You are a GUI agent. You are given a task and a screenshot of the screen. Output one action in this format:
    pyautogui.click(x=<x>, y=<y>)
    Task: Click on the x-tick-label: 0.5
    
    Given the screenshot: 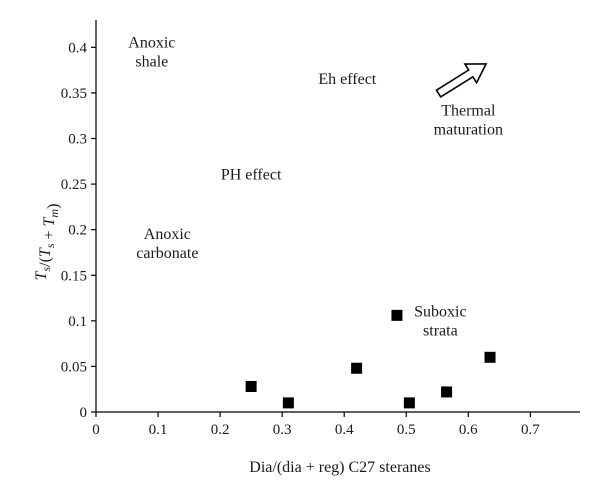 What is the action you would take?
    pyautogui.click(x=406, y=430)
    